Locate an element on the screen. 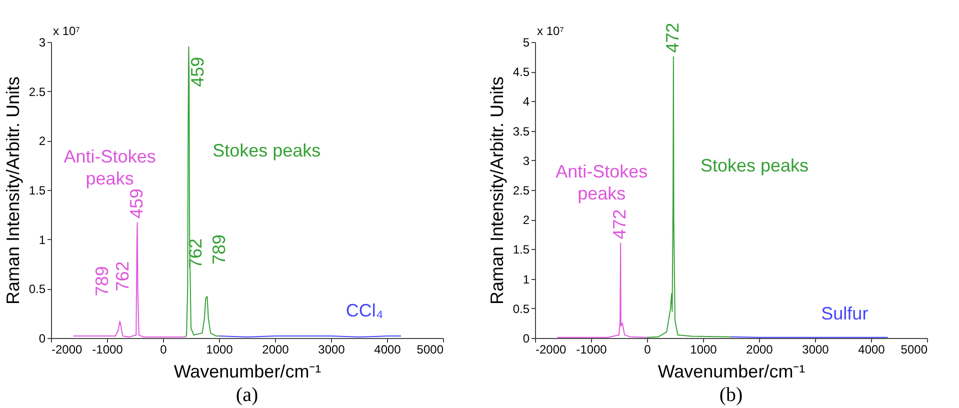  annotation: 762 is located at coordinates (122, 276).